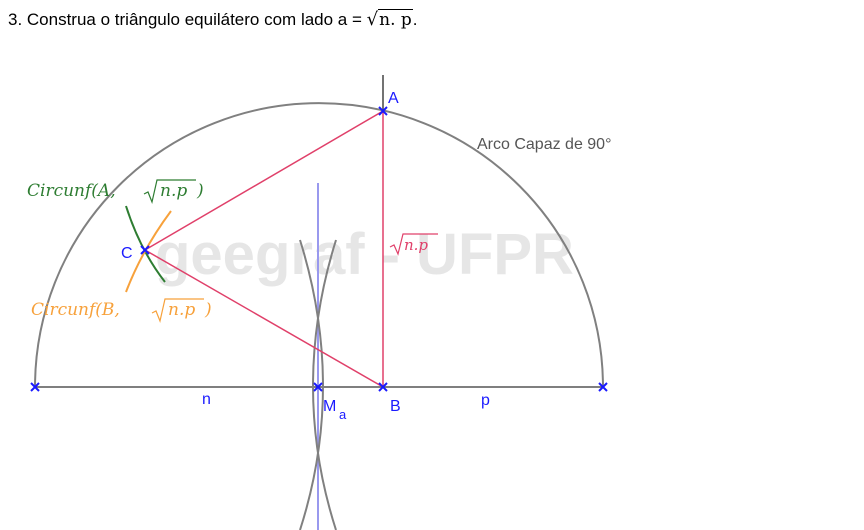 The width and height of the screenshot is (864, 530). I want to click on circle-a-label-radicand: n.p, so click(173, 191).